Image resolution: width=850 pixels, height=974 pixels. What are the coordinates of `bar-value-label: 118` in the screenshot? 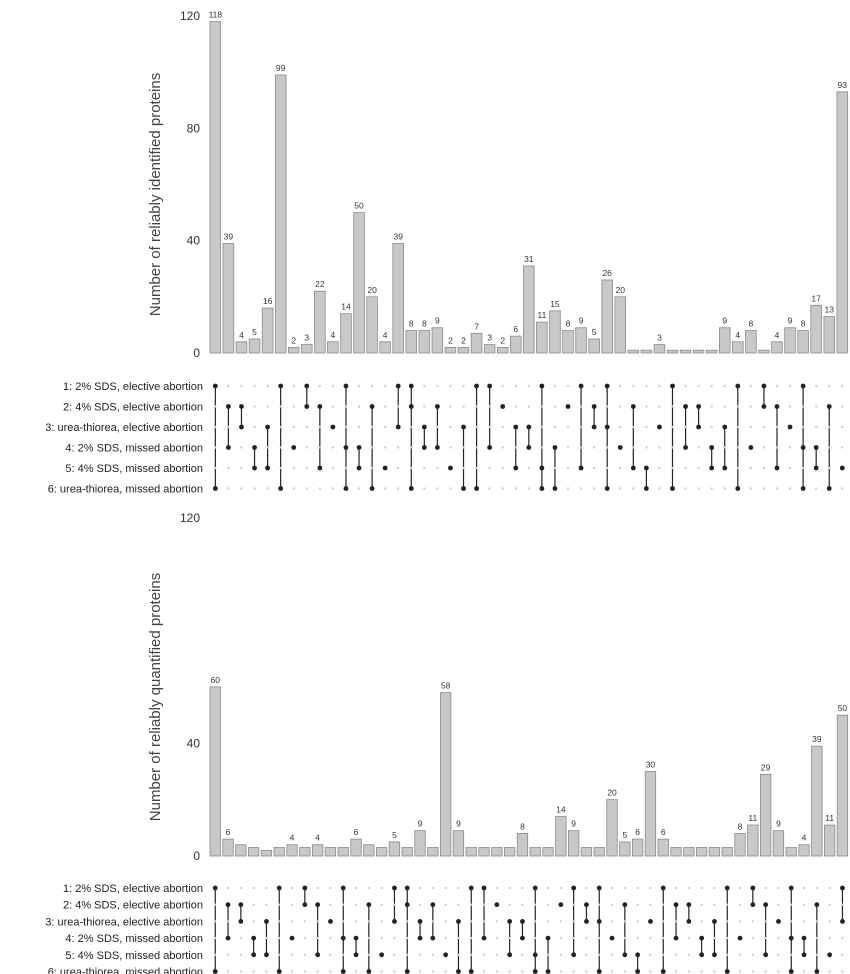 It's located at (216, 15).